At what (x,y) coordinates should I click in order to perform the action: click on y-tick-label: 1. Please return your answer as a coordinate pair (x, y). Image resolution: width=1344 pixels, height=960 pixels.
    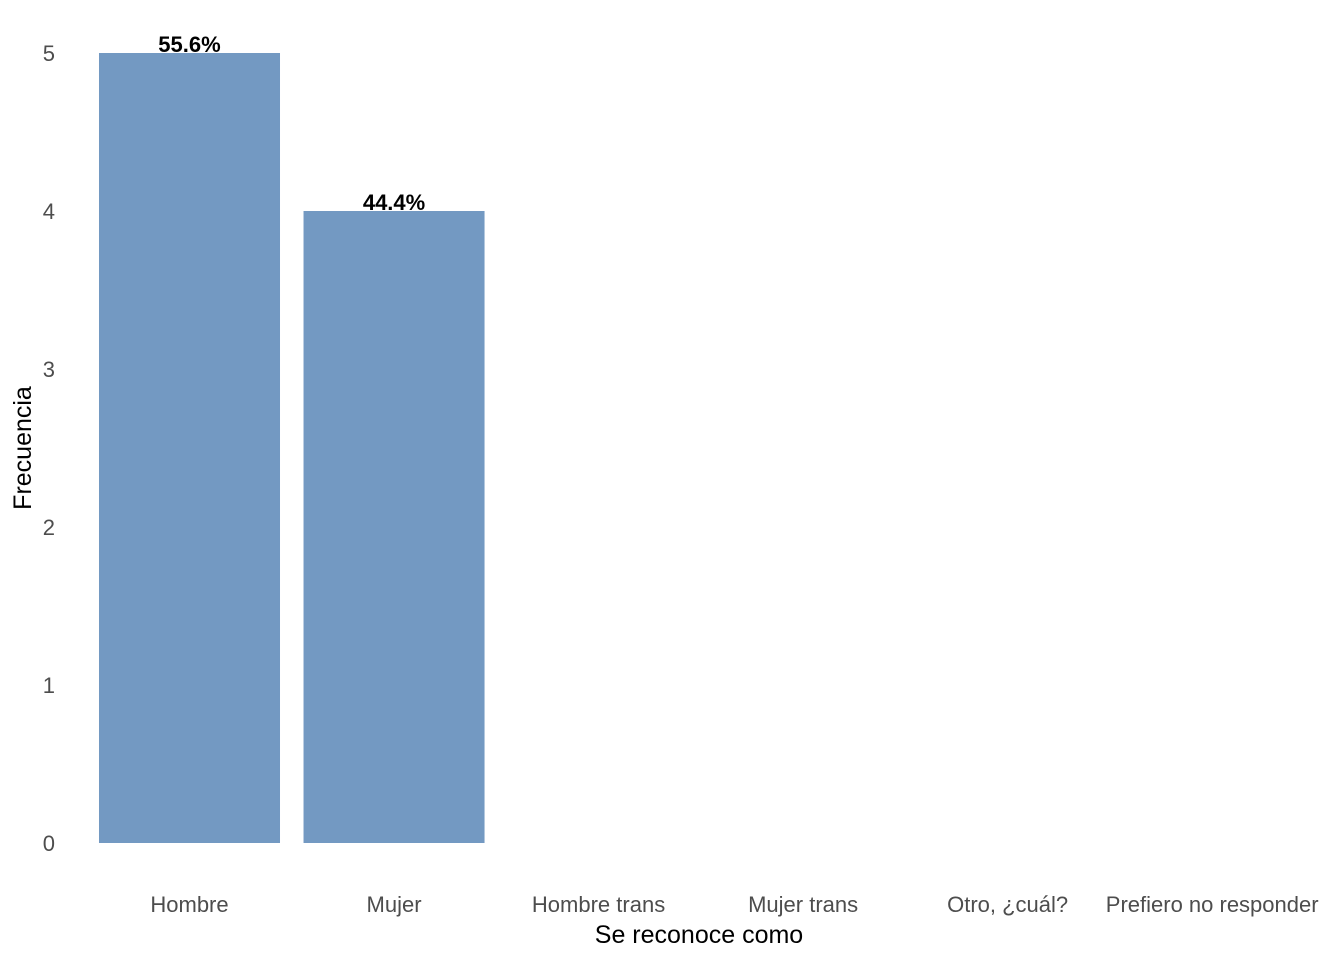
    Looking at the image, I should click on (49, 685).